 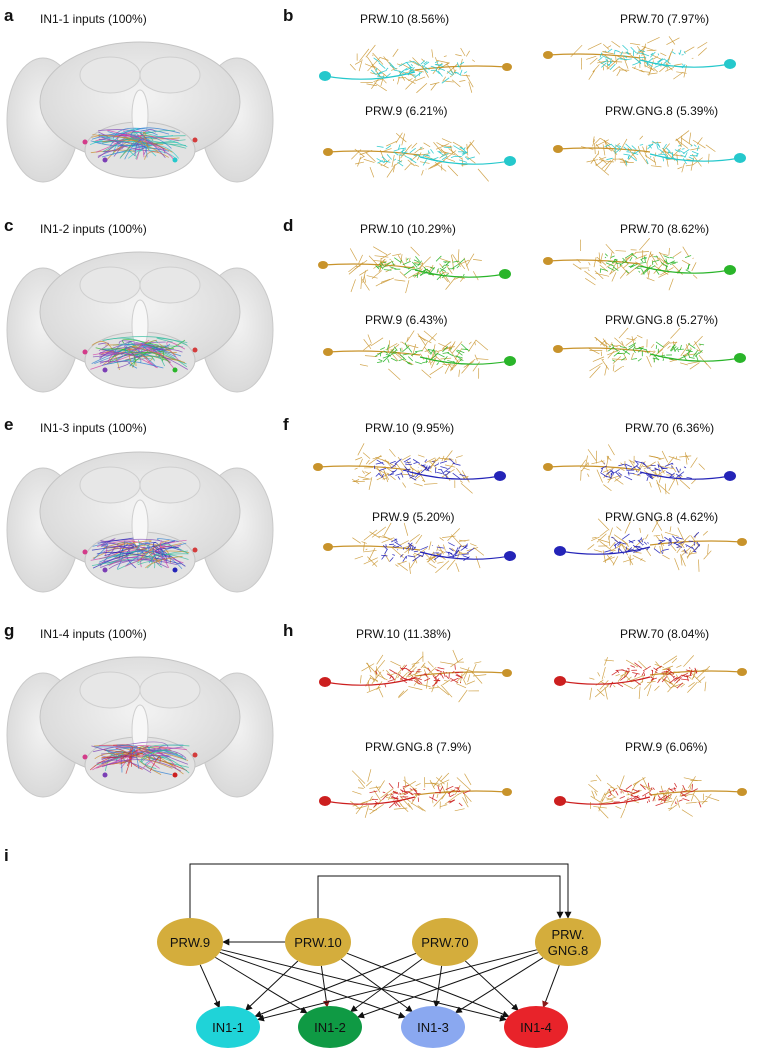 What do you see at coordinates (491, 985) in the screenshot?
I see `edge-prw70-in14` at bounding box center [491, 985].